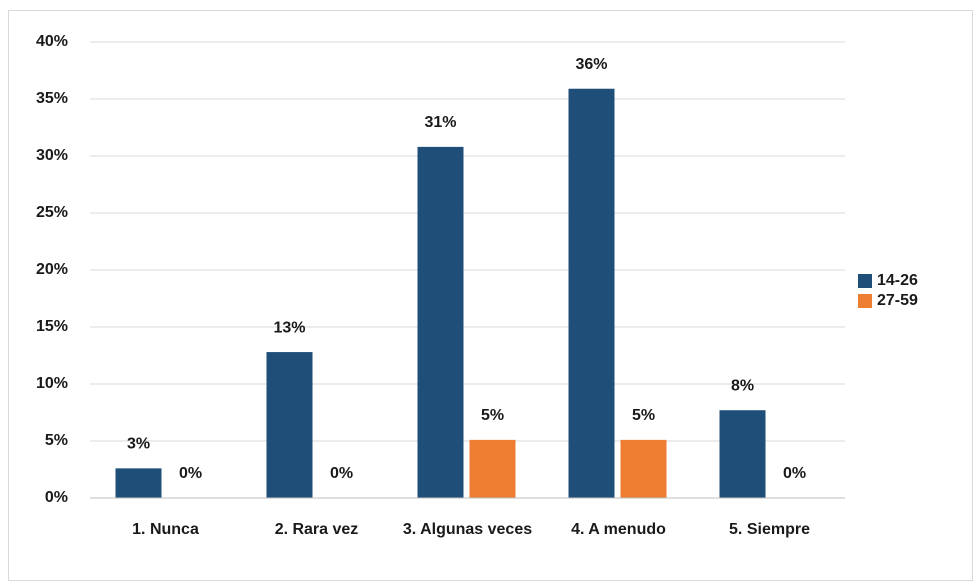  I want to click on legend-label: 27-59, so click(897, 300).